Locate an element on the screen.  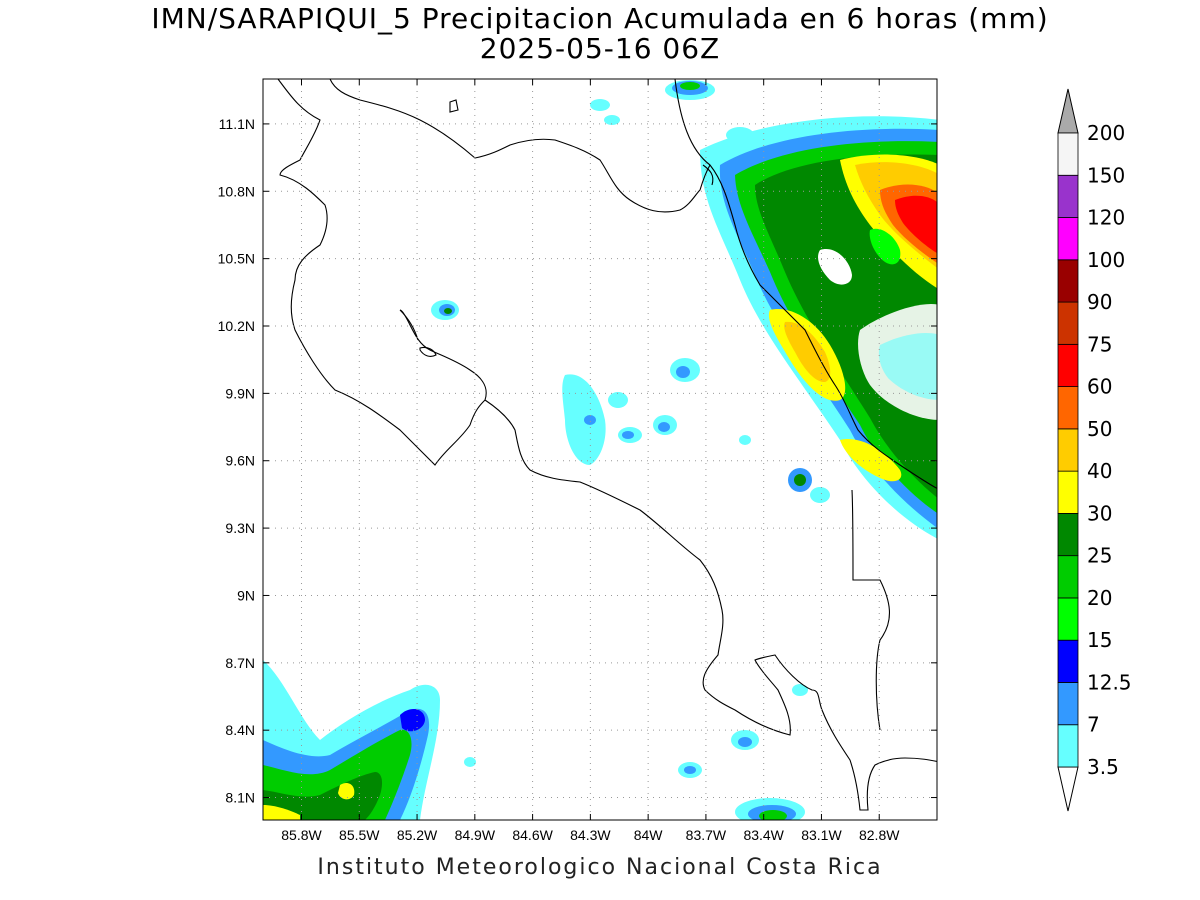
colorbar-label: 20 is located at coordinates (1099, 598).